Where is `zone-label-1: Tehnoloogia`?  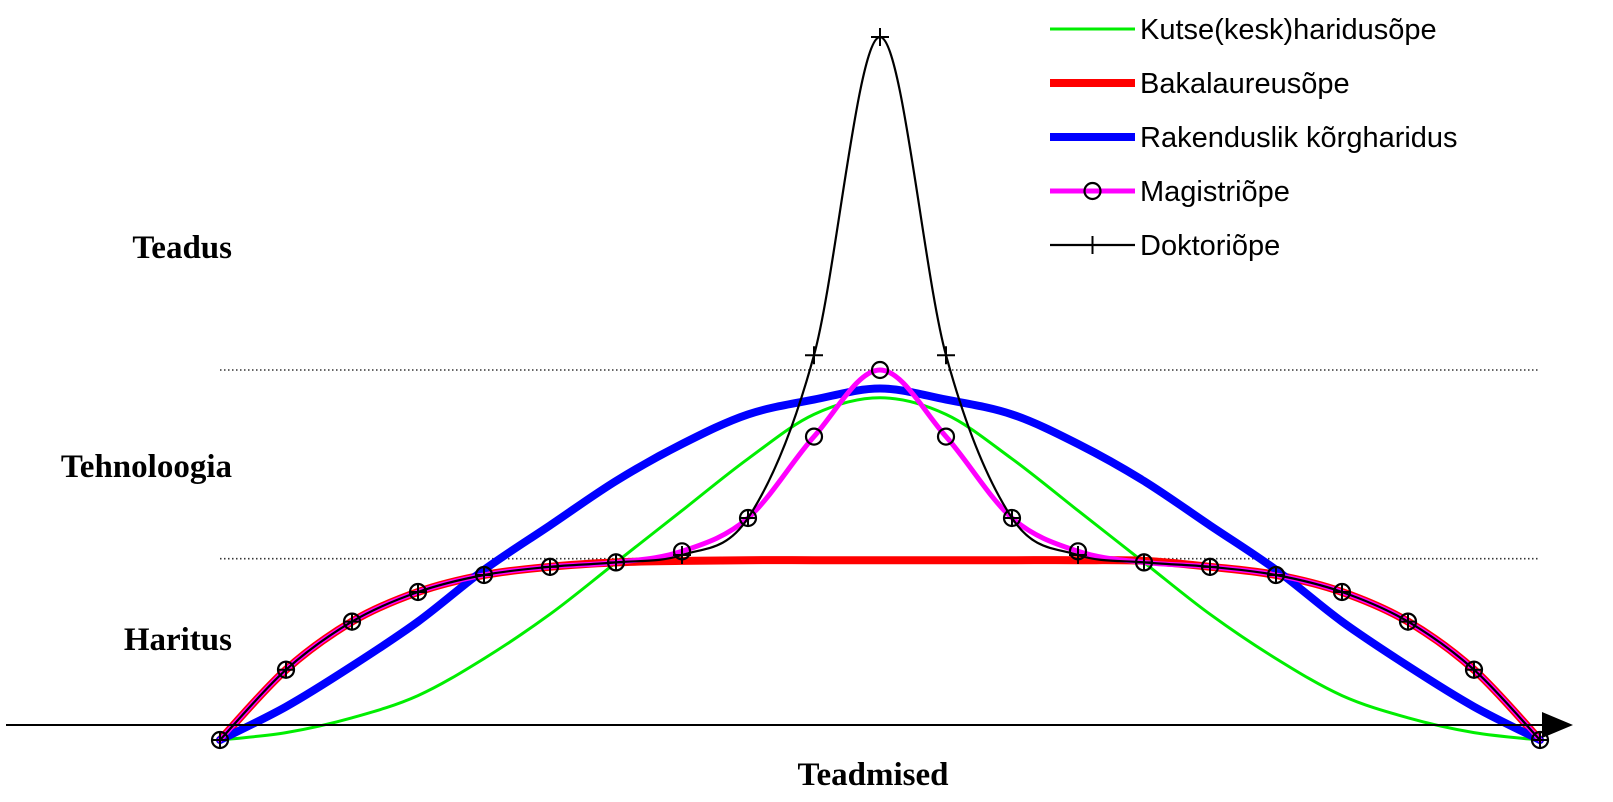
zone-label-1: Tehnoloogia is located at coordinates (146, 467).